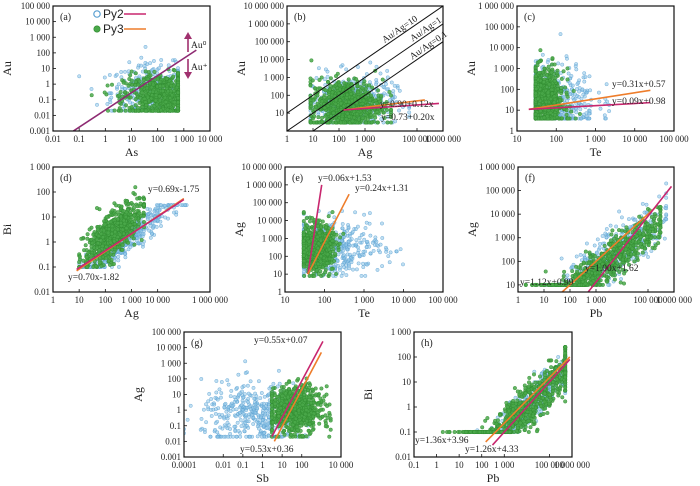  I want to click on x-tick-label: 100 000, so click(417, 139).